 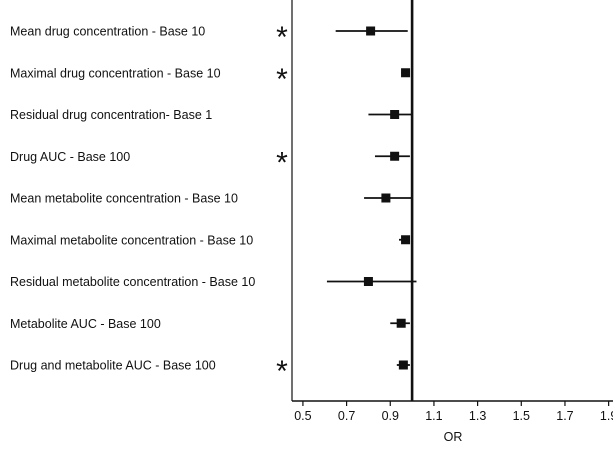 What do you see at coordinates (282, 204) in the screenshot?
I see `significance-markers: * * * *` at bounding box center [282, 204].